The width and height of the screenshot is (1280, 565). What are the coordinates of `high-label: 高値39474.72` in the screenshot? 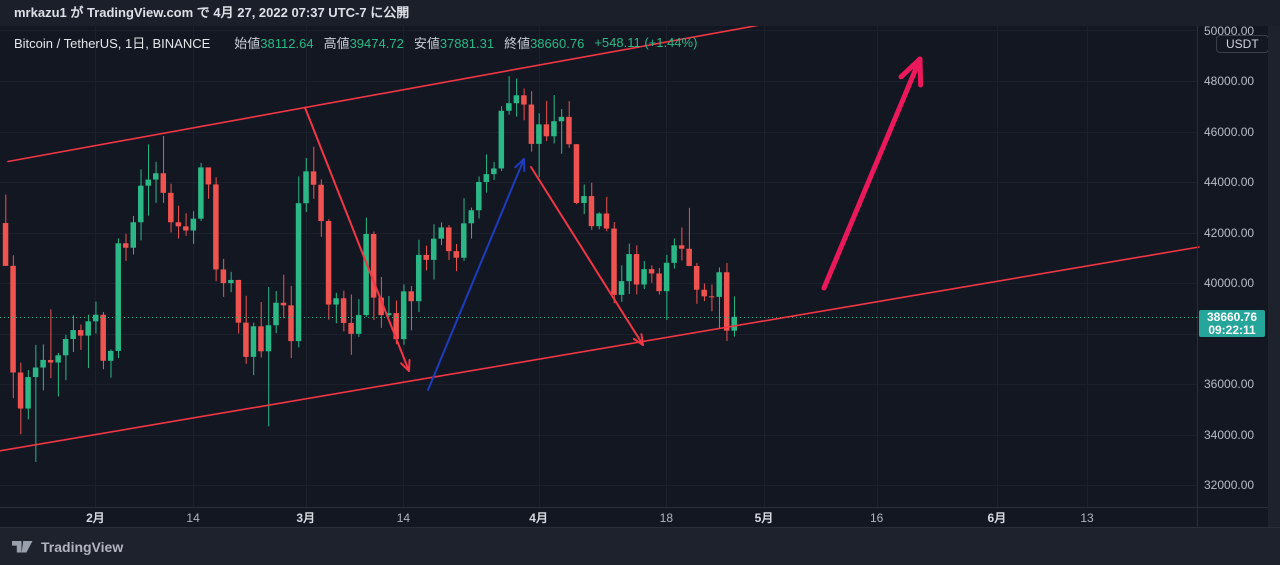 It's located at (363, 43).